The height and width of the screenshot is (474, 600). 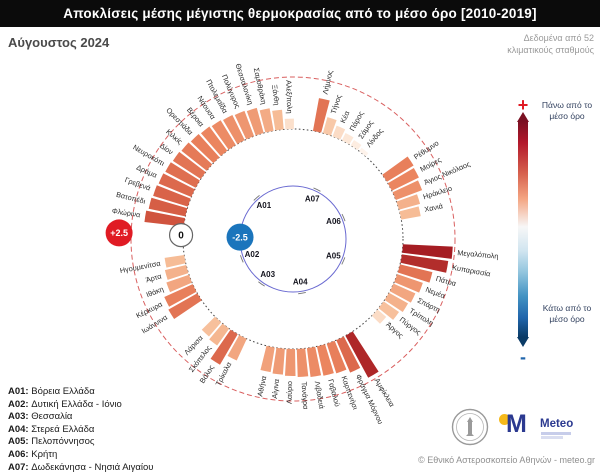 What do you see at coordinates (147, 172) in the screenshot?
I see `station-label-Δράμα: Δράμα` at bounding box center [147, 172].